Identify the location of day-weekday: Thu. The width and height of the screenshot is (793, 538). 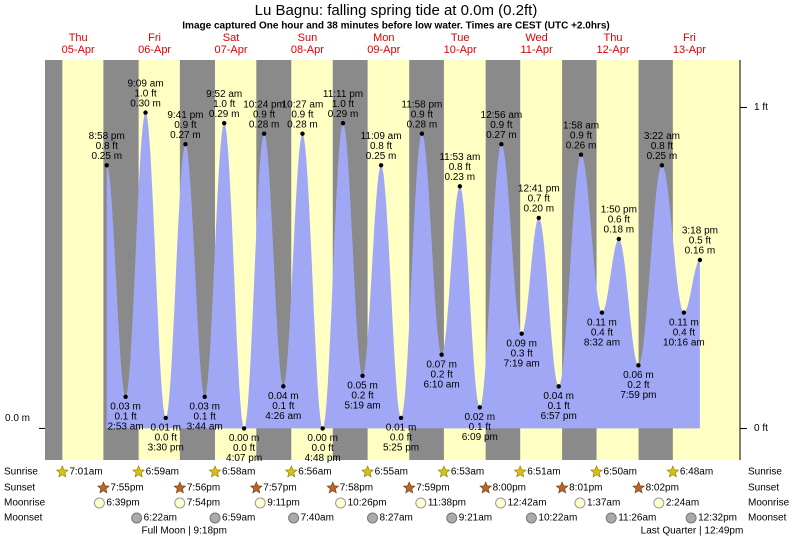
(613, 38).